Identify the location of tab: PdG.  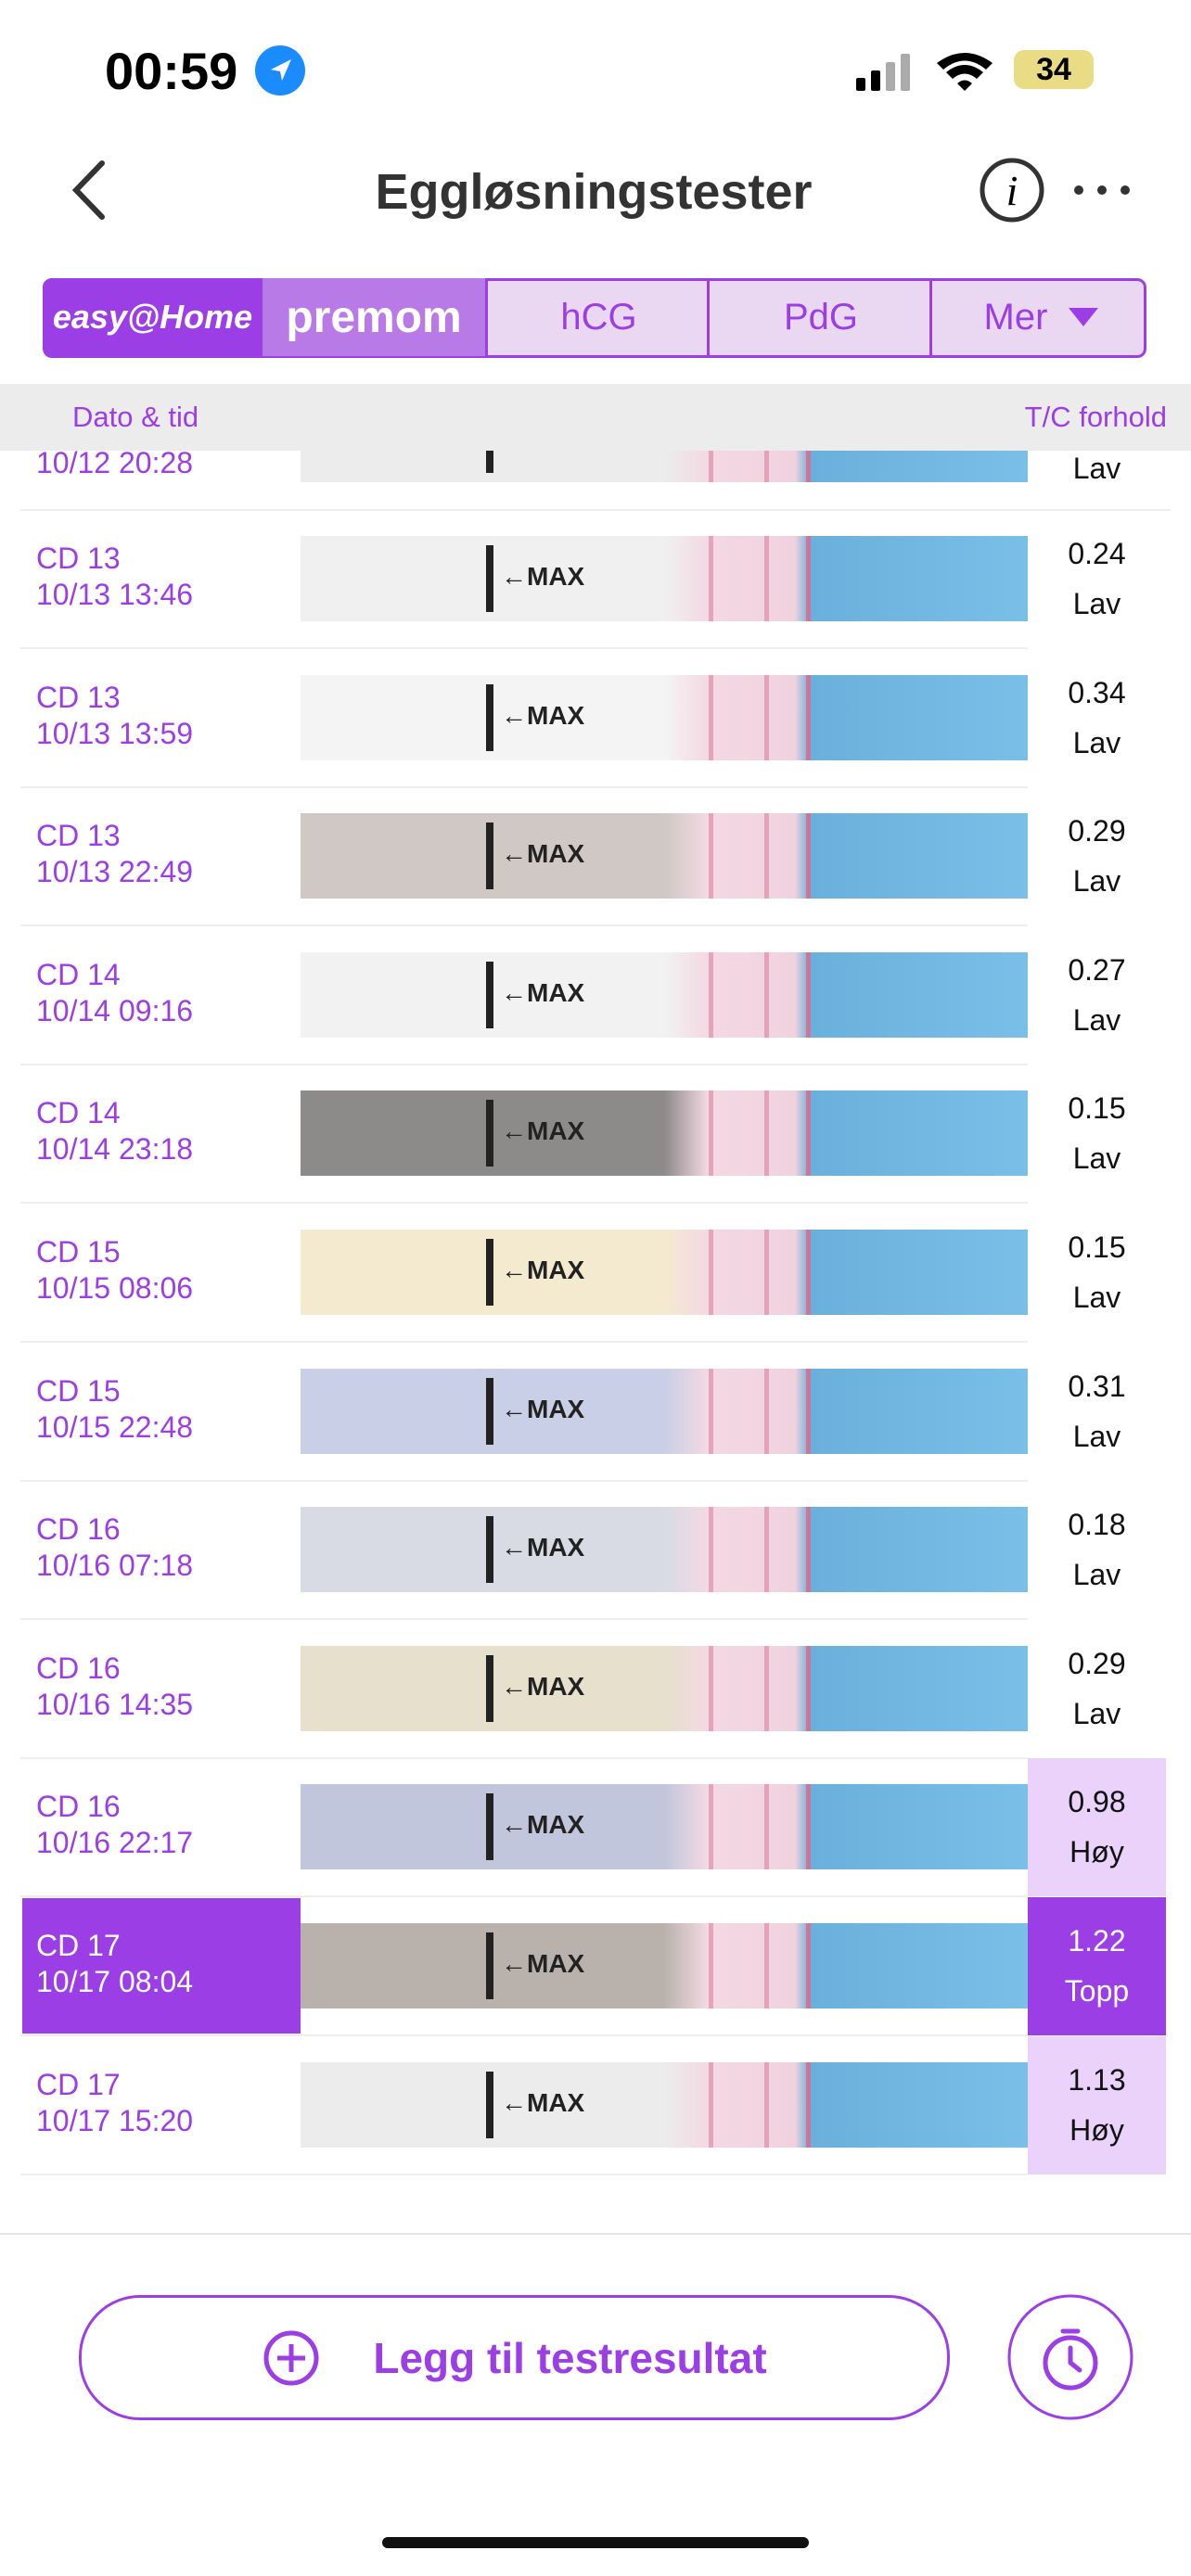
(819, 317).